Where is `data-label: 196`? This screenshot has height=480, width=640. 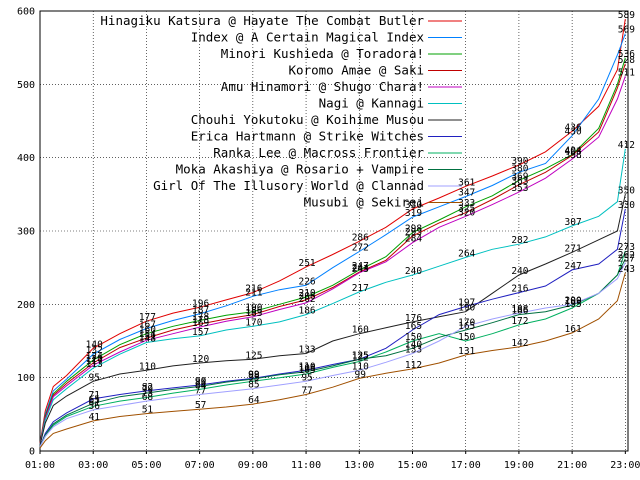 data-label: 196 is located at coordinates (200, 303).